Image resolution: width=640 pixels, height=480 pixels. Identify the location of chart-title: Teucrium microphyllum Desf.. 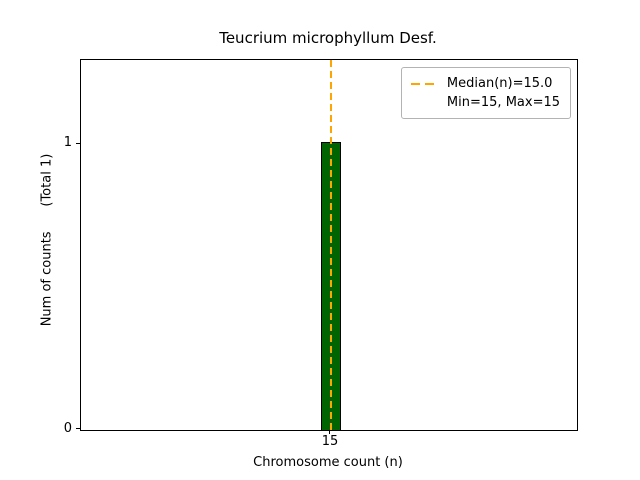
(328, 38).